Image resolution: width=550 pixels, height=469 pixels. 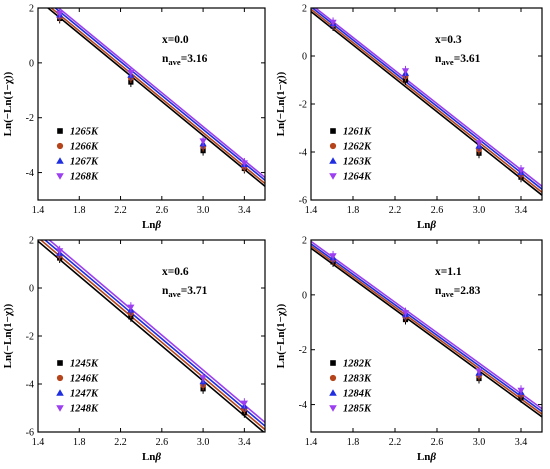 I want to click on legend-label: 1261K, so click(x=357, y=132).